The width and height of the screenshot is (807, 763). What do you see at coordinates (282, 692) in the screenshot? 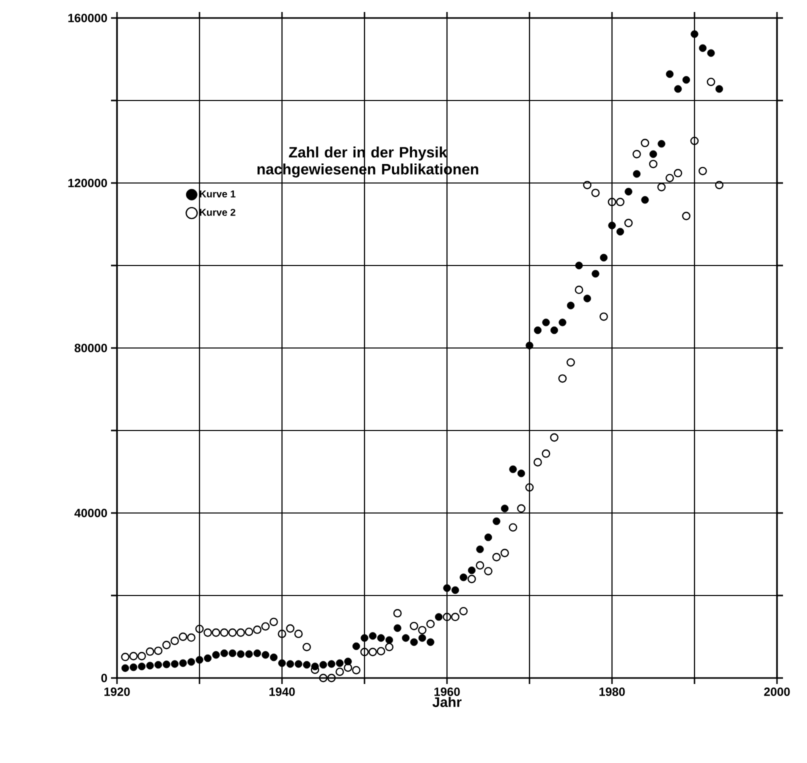
I see `x-tick-label: 1940` at bounding box center [282, 692].